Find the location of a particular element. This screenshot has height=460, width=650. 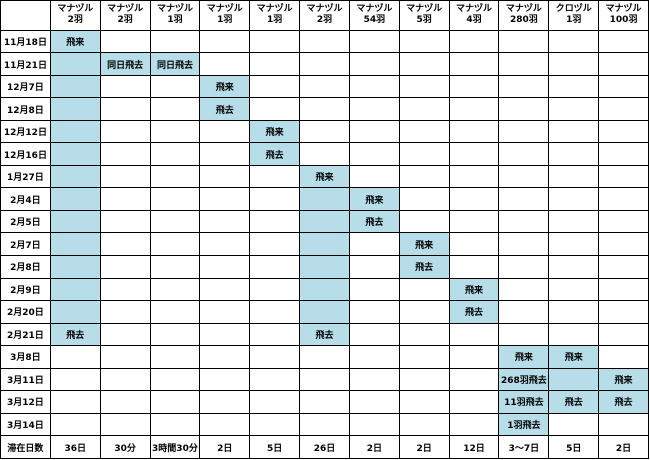

stay-duration: 3～7日 is located at coordinates (524, 447).